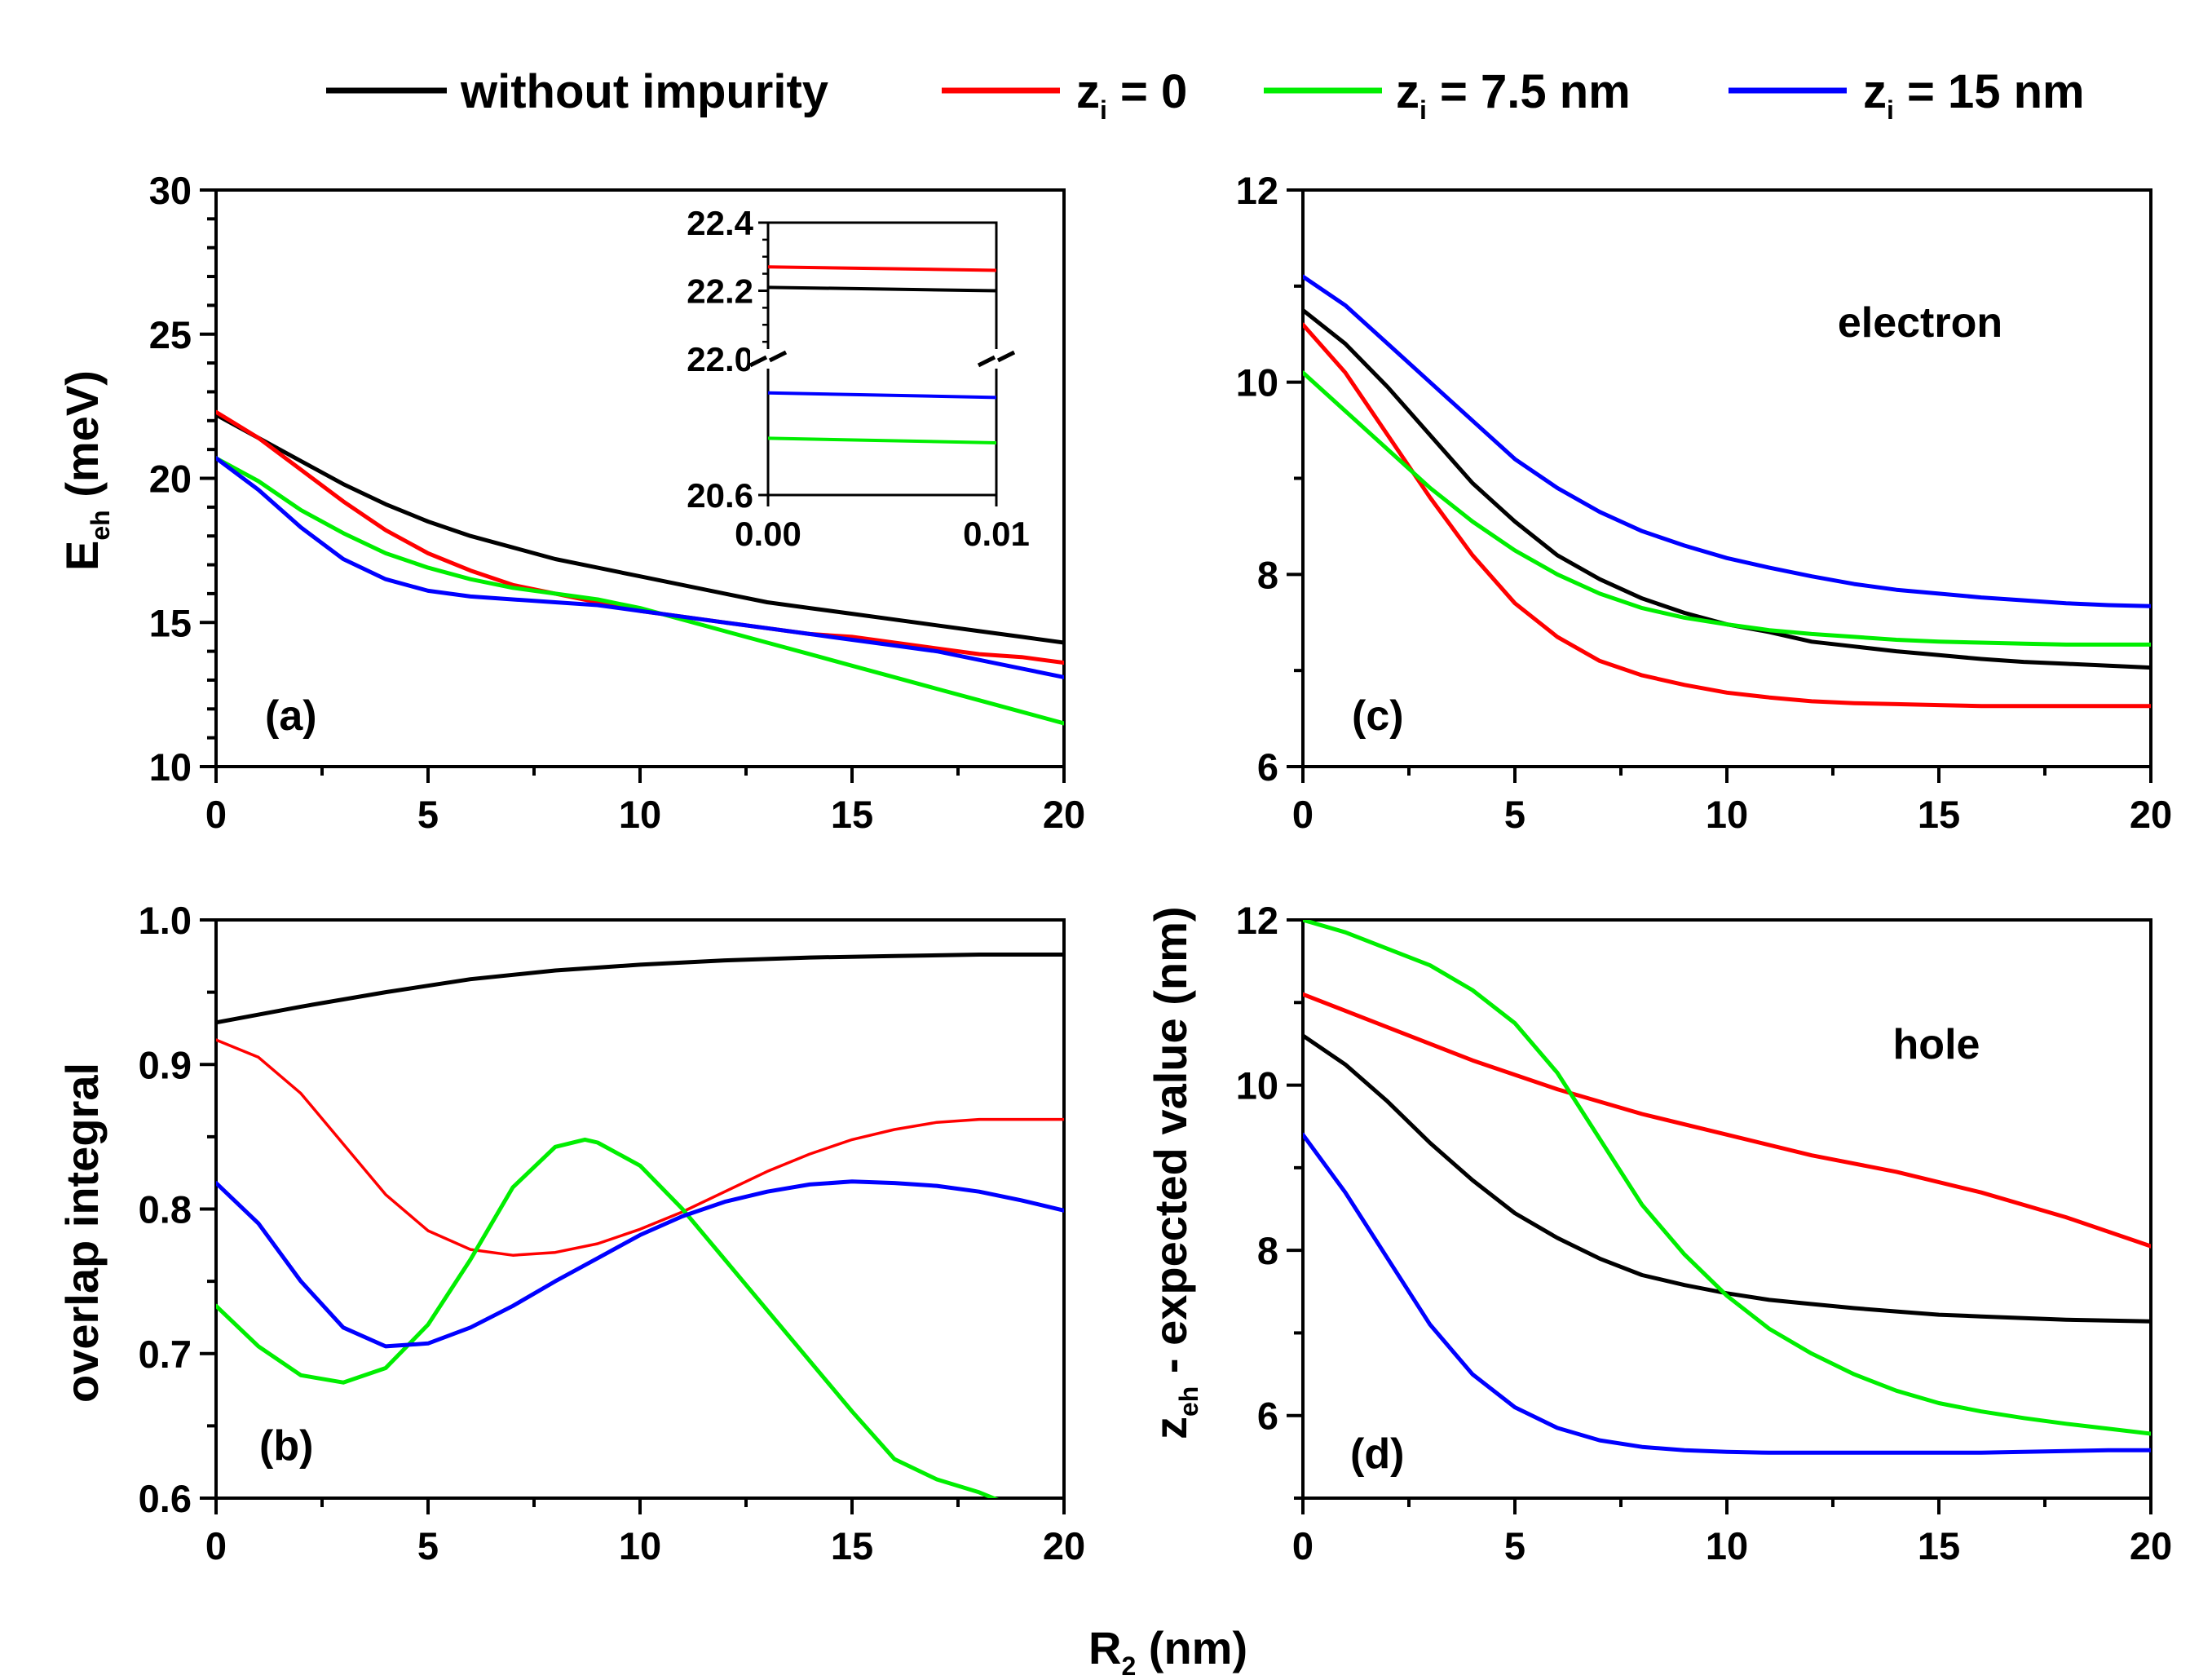 The height and width of the screenshot is (1680, 2212). I want to click on inset-ytick-label: 22.2, so click(720, 291).